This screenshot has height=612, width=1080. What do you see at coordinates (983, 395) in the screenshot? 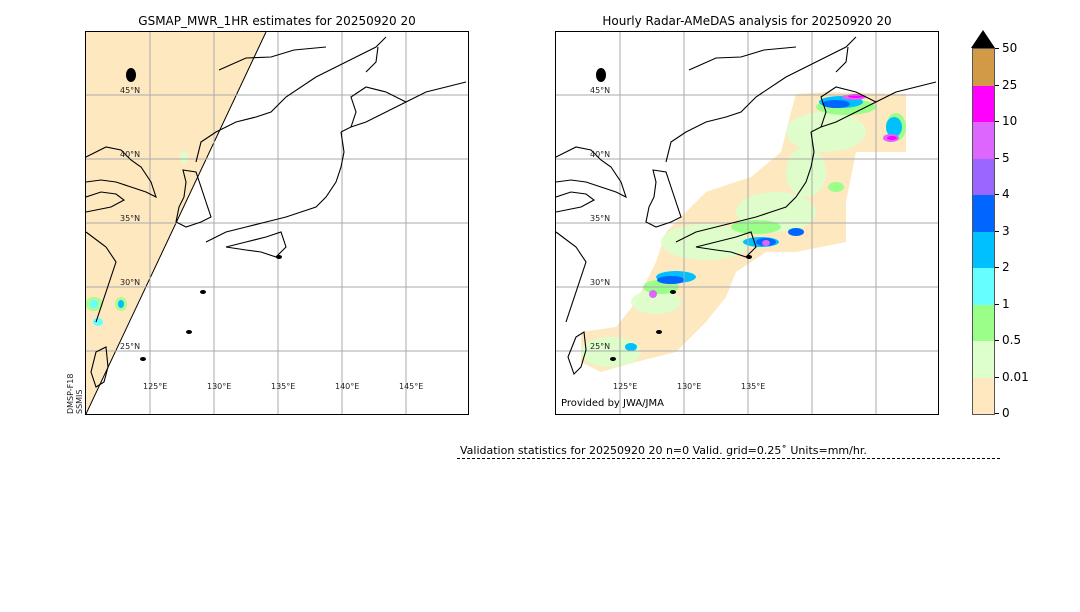
I see `colorbar-segment-0-0.01` at bounding box center [983, 395].